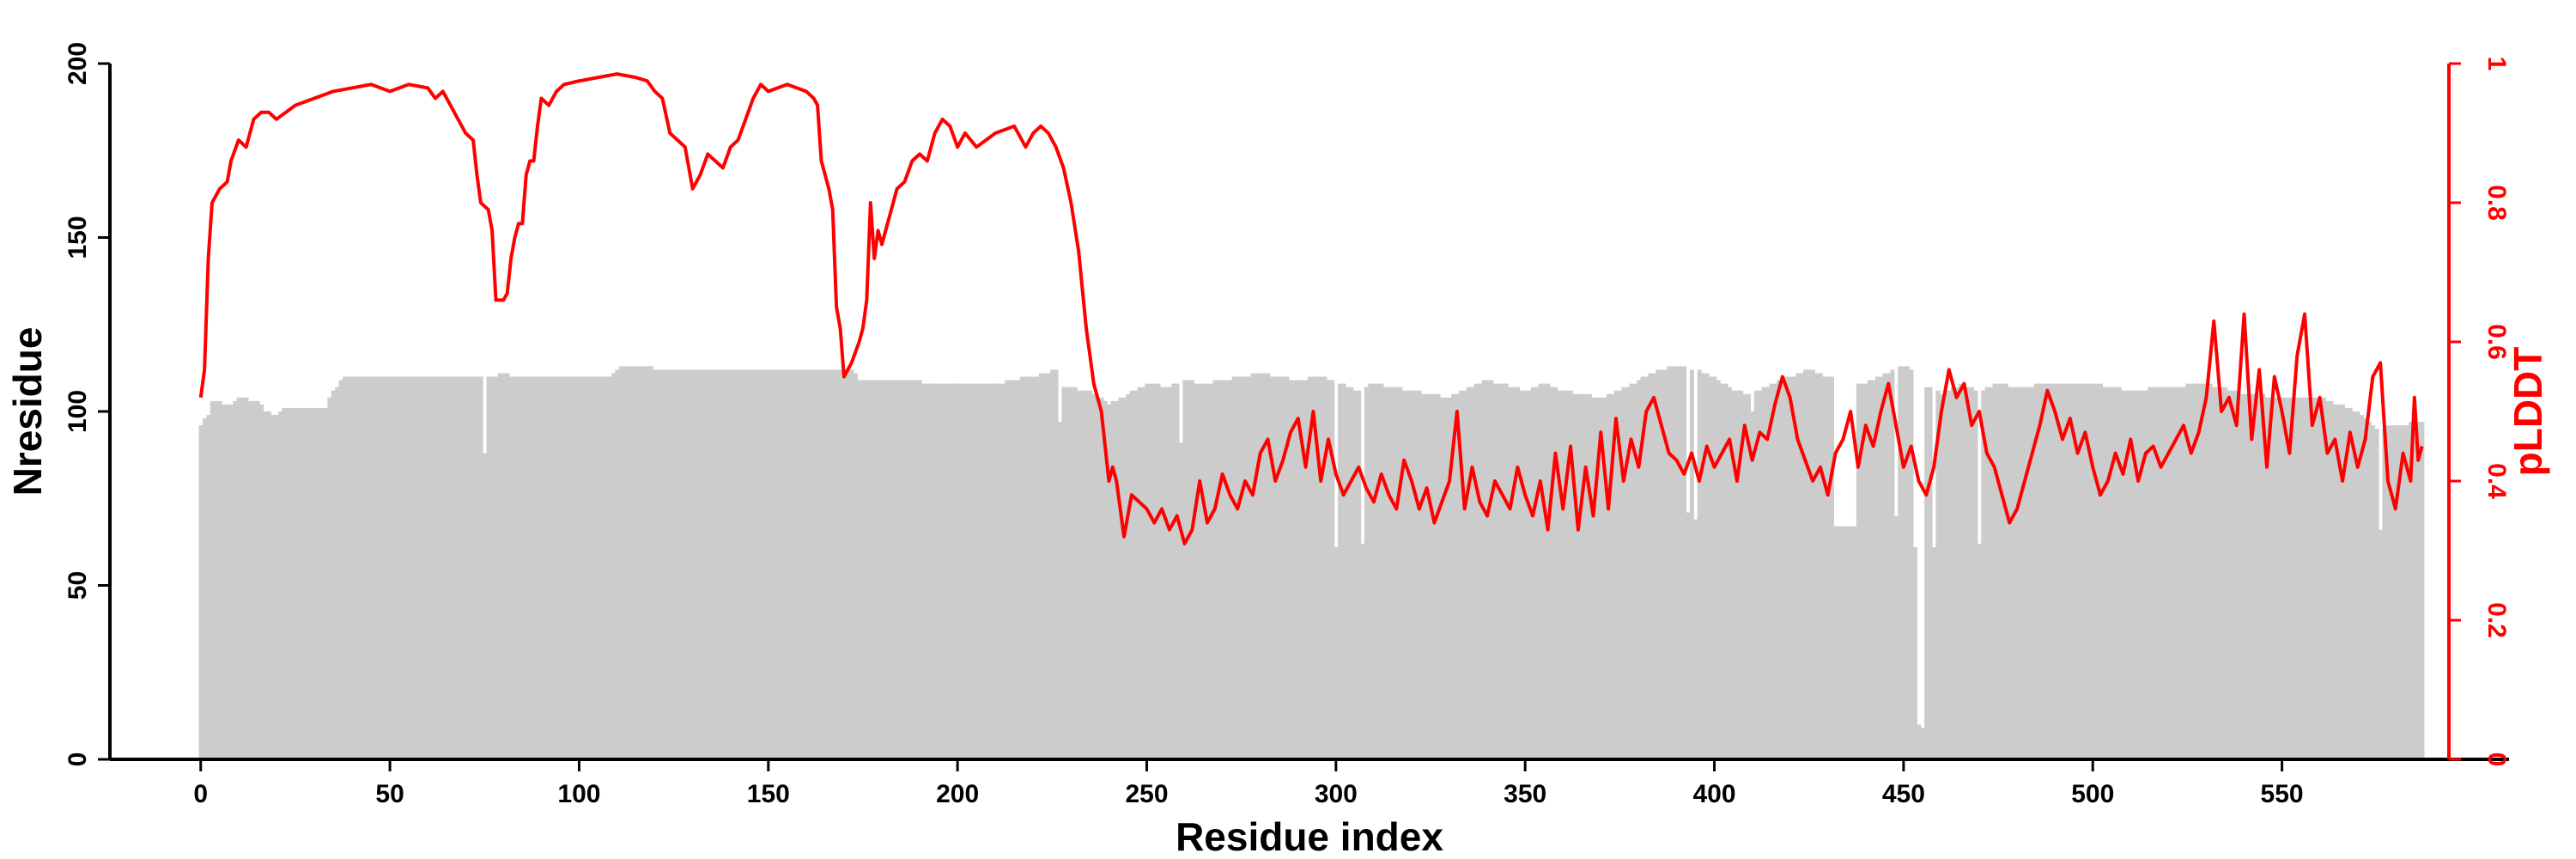 Image resolution: width=2576 pixels, height=859 pixels. I want to click on y-tick-label: 0, so click(78, 760).